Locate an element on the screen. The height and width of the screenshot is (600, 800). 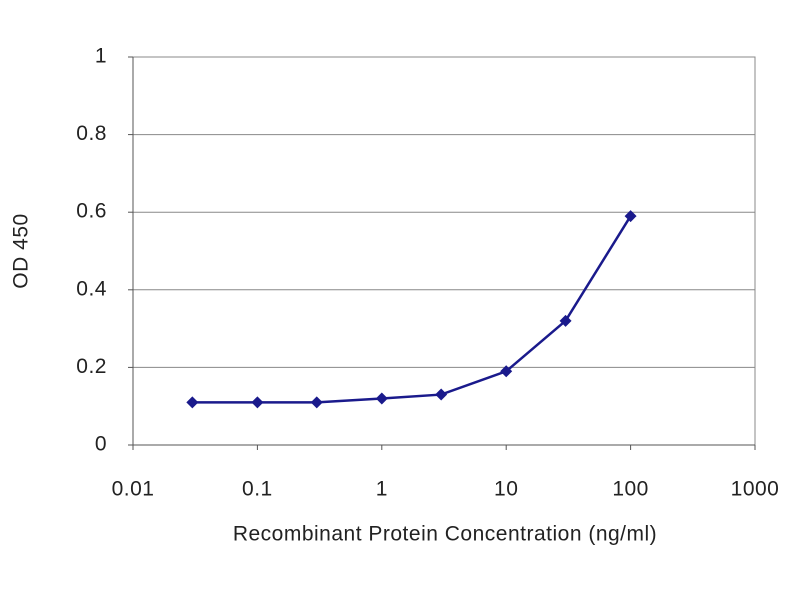
x-tick-label: 1 is located at coordinates (382, 489).